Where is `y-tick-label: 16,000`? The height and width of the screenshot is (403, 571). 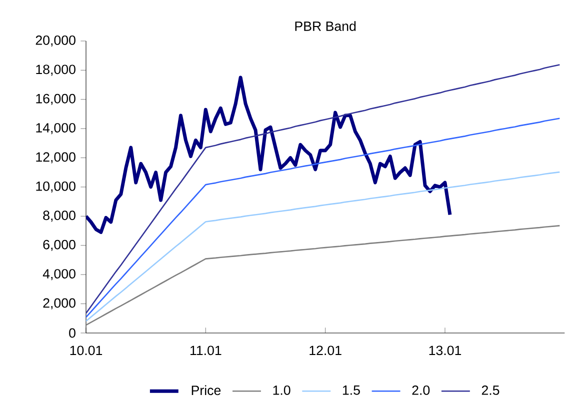 y-tick-label: 16,000 is located at coordinates (56, 99).